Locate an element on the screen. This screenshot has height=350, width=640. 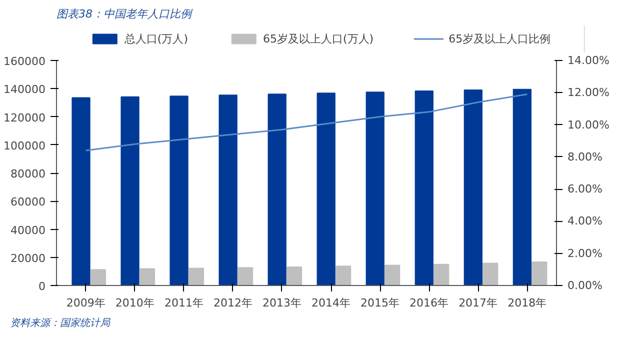
x-tick-label: 2018年 is located at coordinates (527, 303).